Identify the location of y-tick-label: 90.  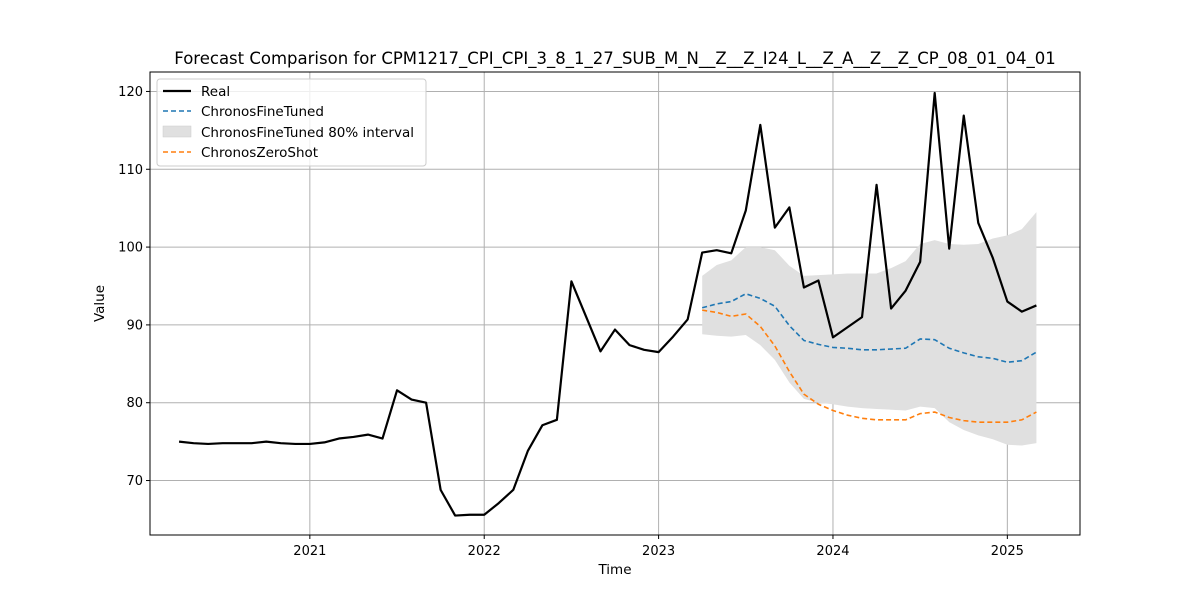
(134, 325).